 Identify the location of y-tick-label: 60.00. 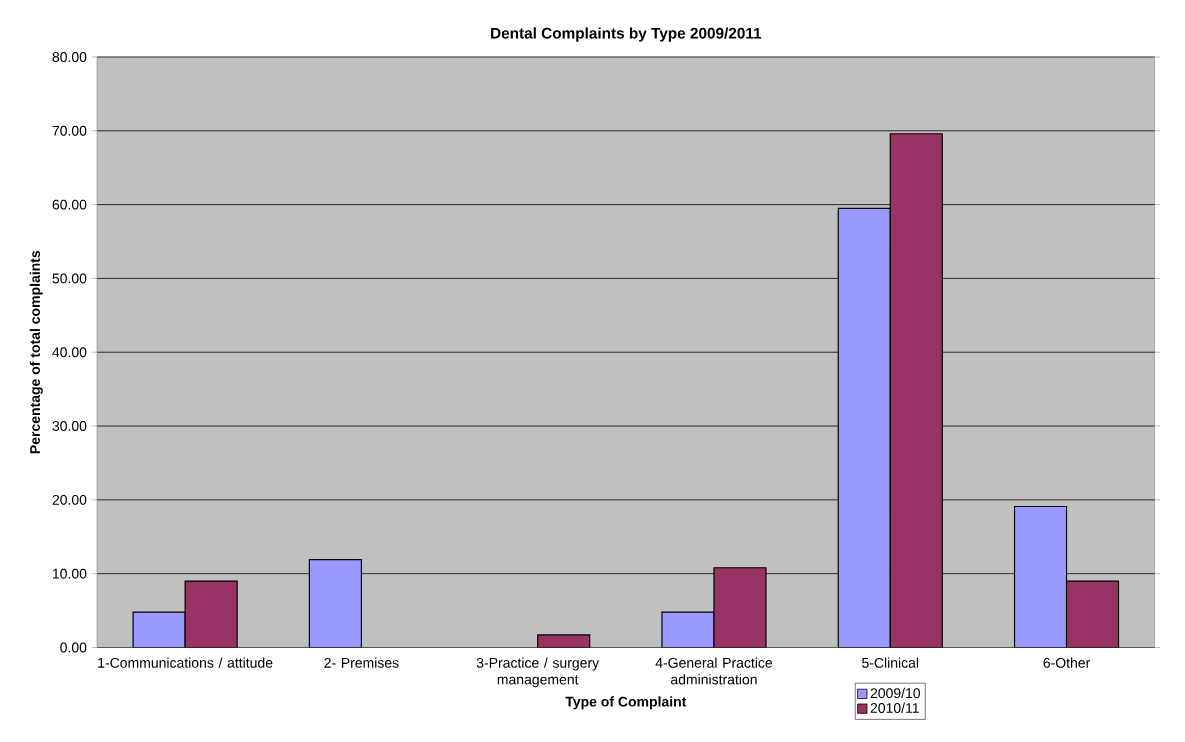
(69, 204).